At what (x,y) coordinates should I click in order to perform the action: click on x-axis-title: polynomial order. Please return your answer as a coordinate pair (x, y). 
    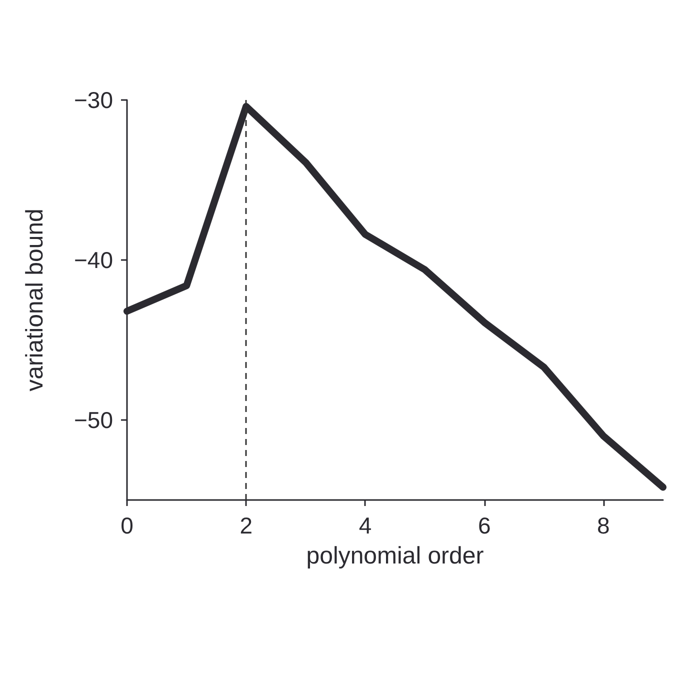
    Looking at the image, I should click on (395, 556).